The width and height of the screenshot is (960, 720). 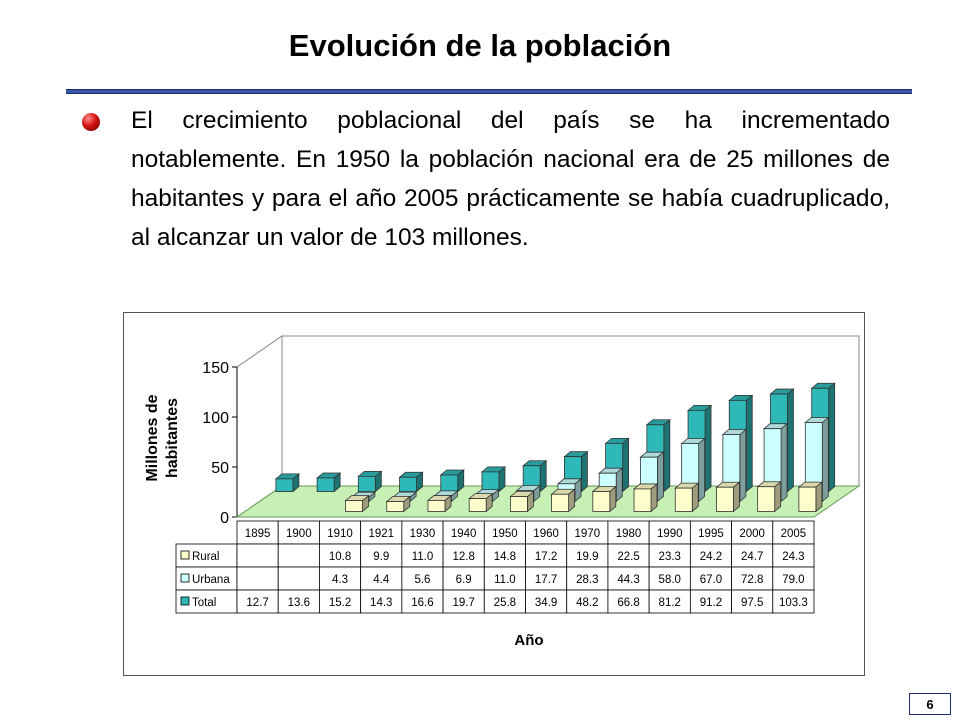 I want to click on side-wall, so click(x=259, y=426).